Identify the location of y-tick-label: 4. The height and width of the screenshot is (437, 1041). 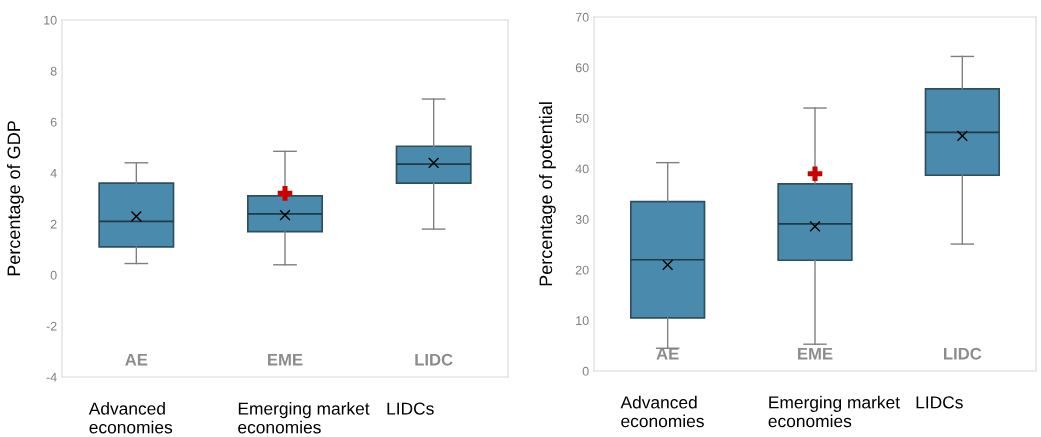
(53, 173).